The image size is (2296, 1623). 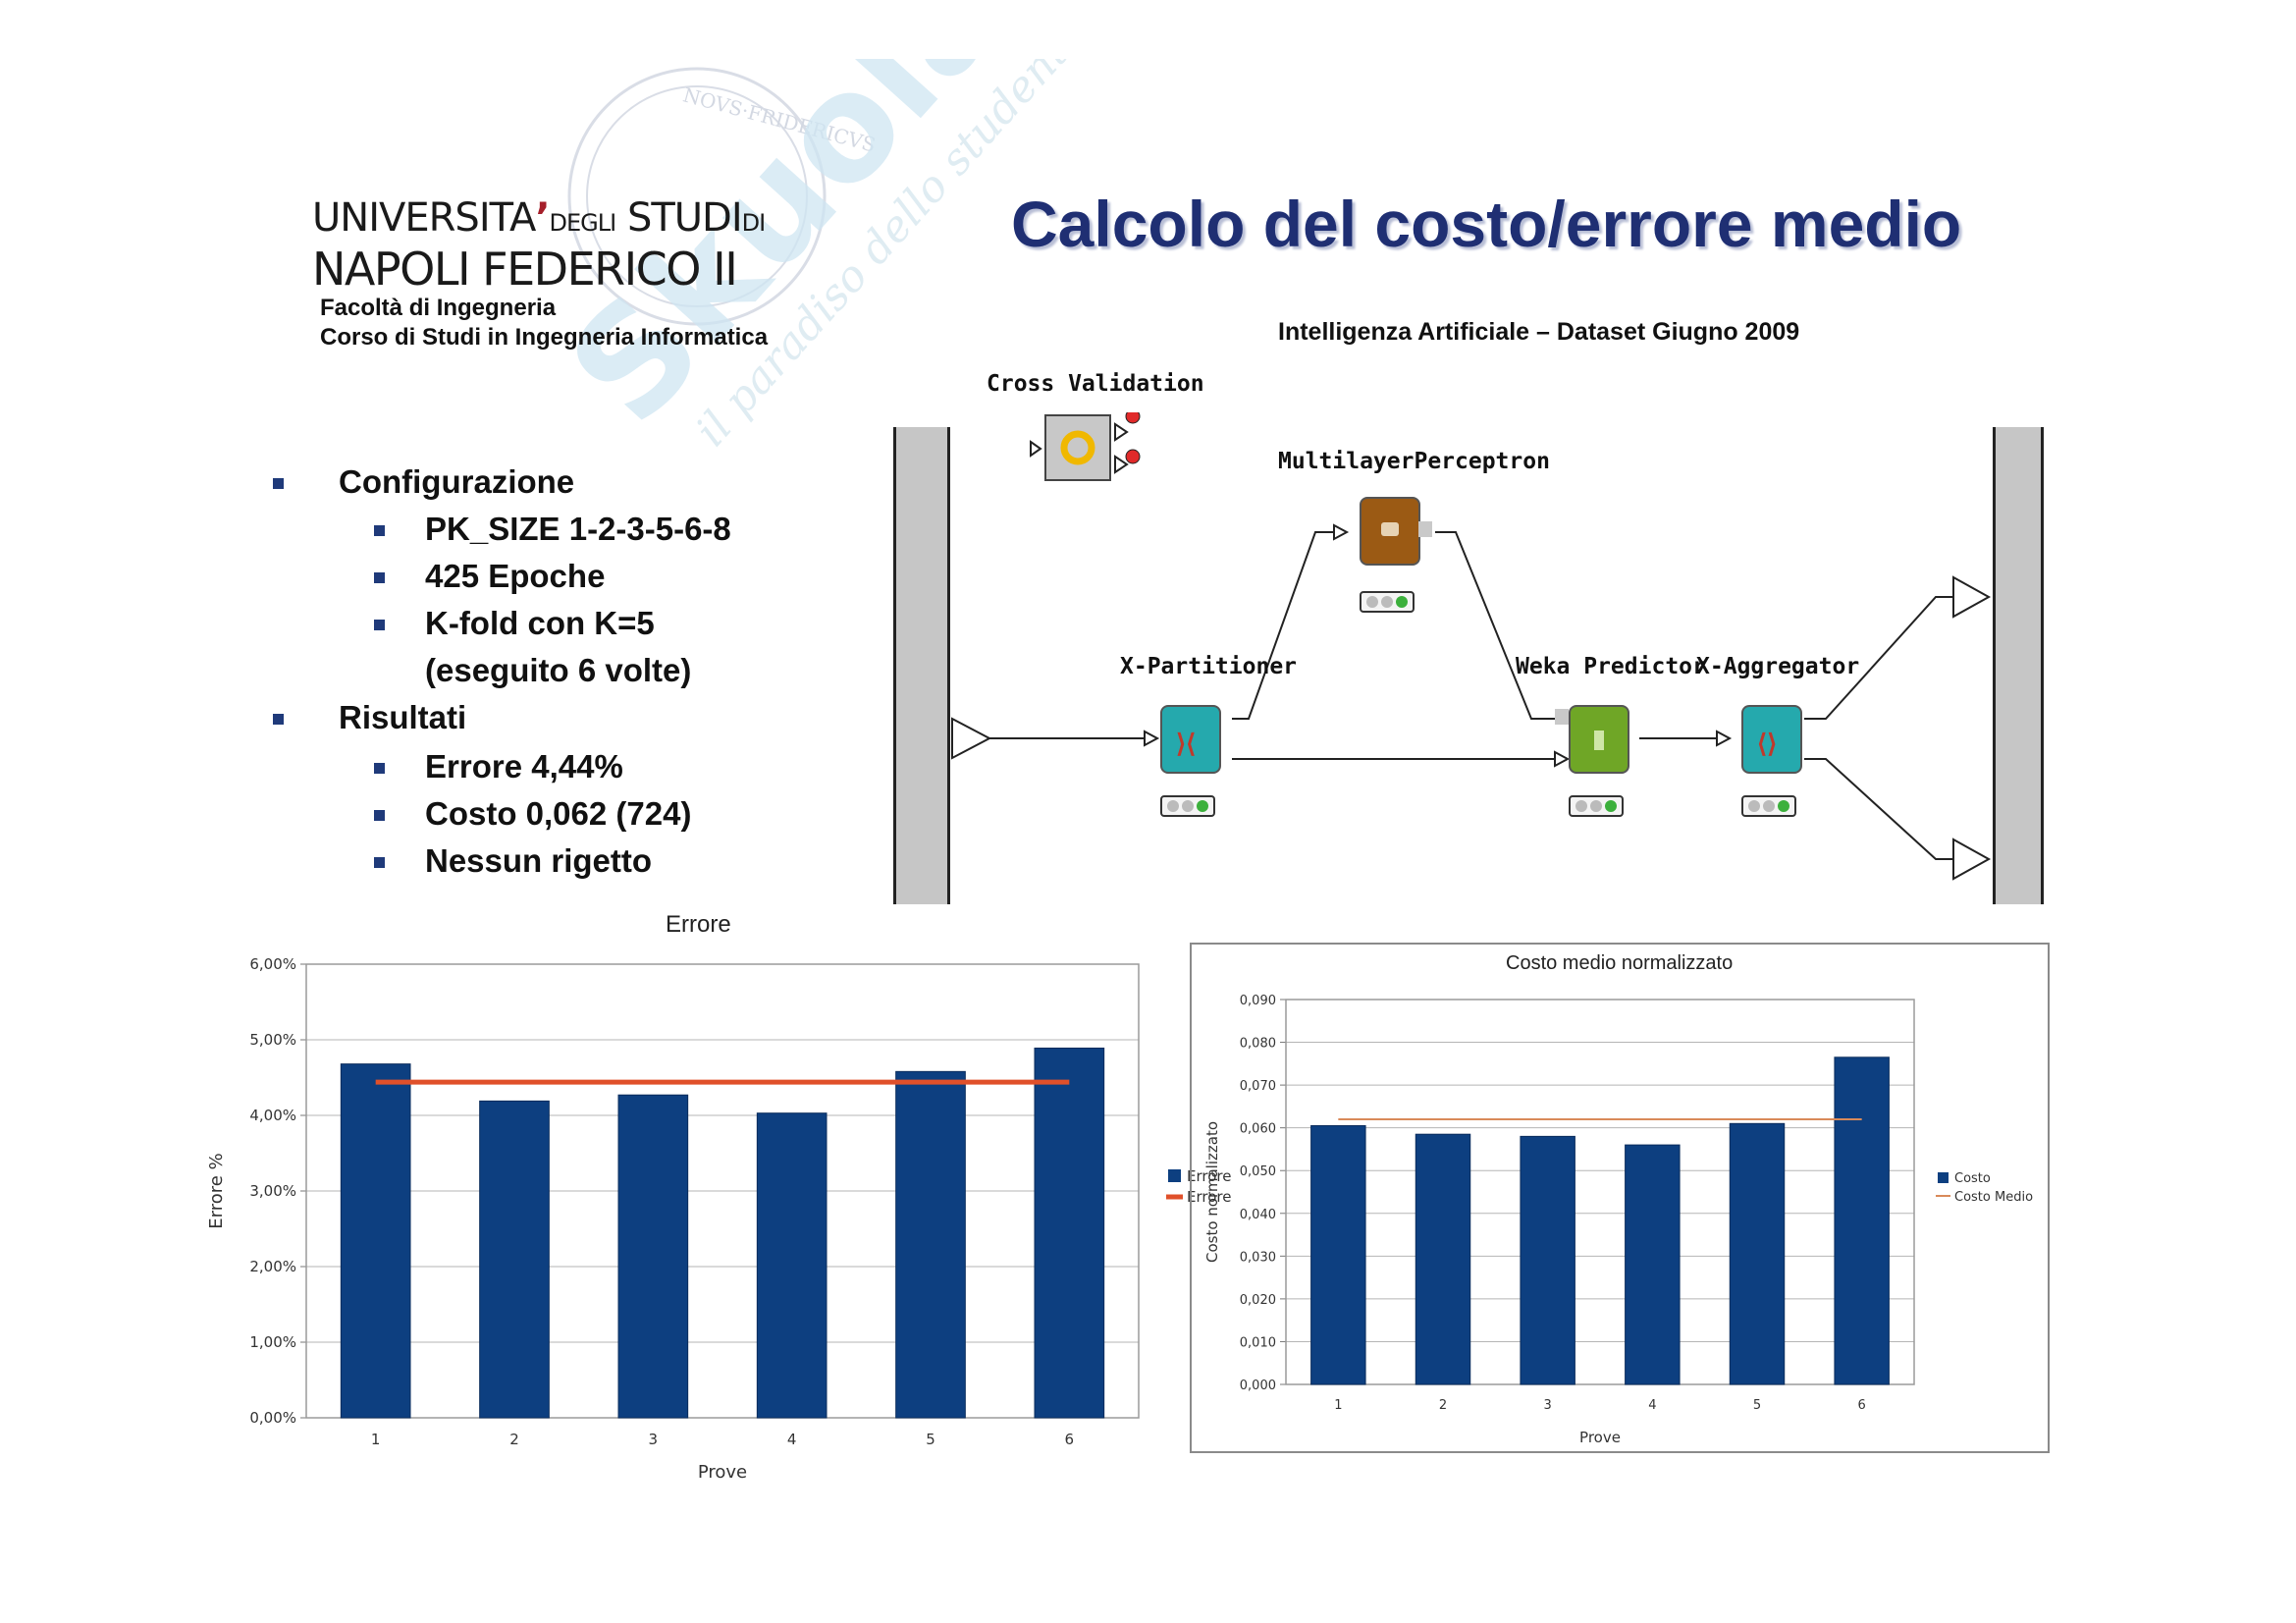 I want to click on partitioner-node: ⟩⟨, so click(x=1190, y=739).